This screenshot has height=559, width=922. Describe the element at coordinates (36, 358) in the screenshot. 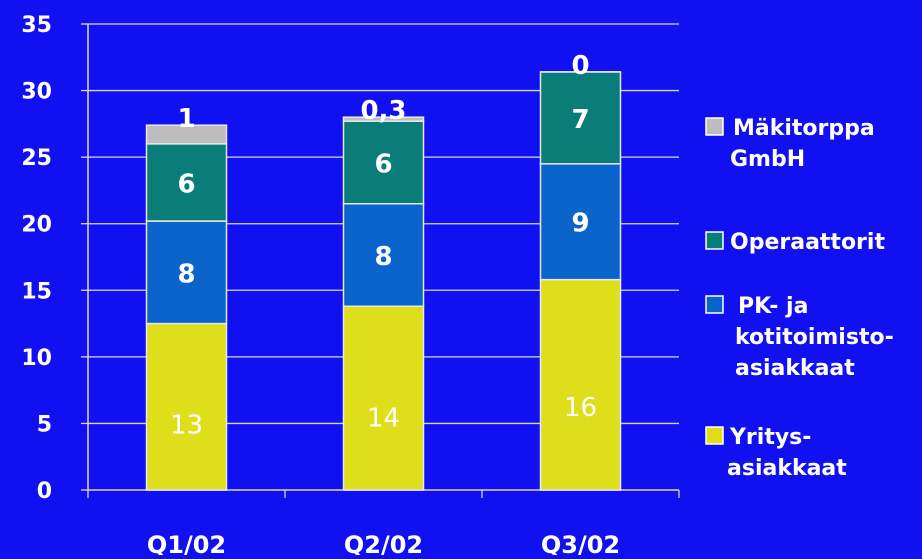

I see `y-tick-label: 10` at that location.